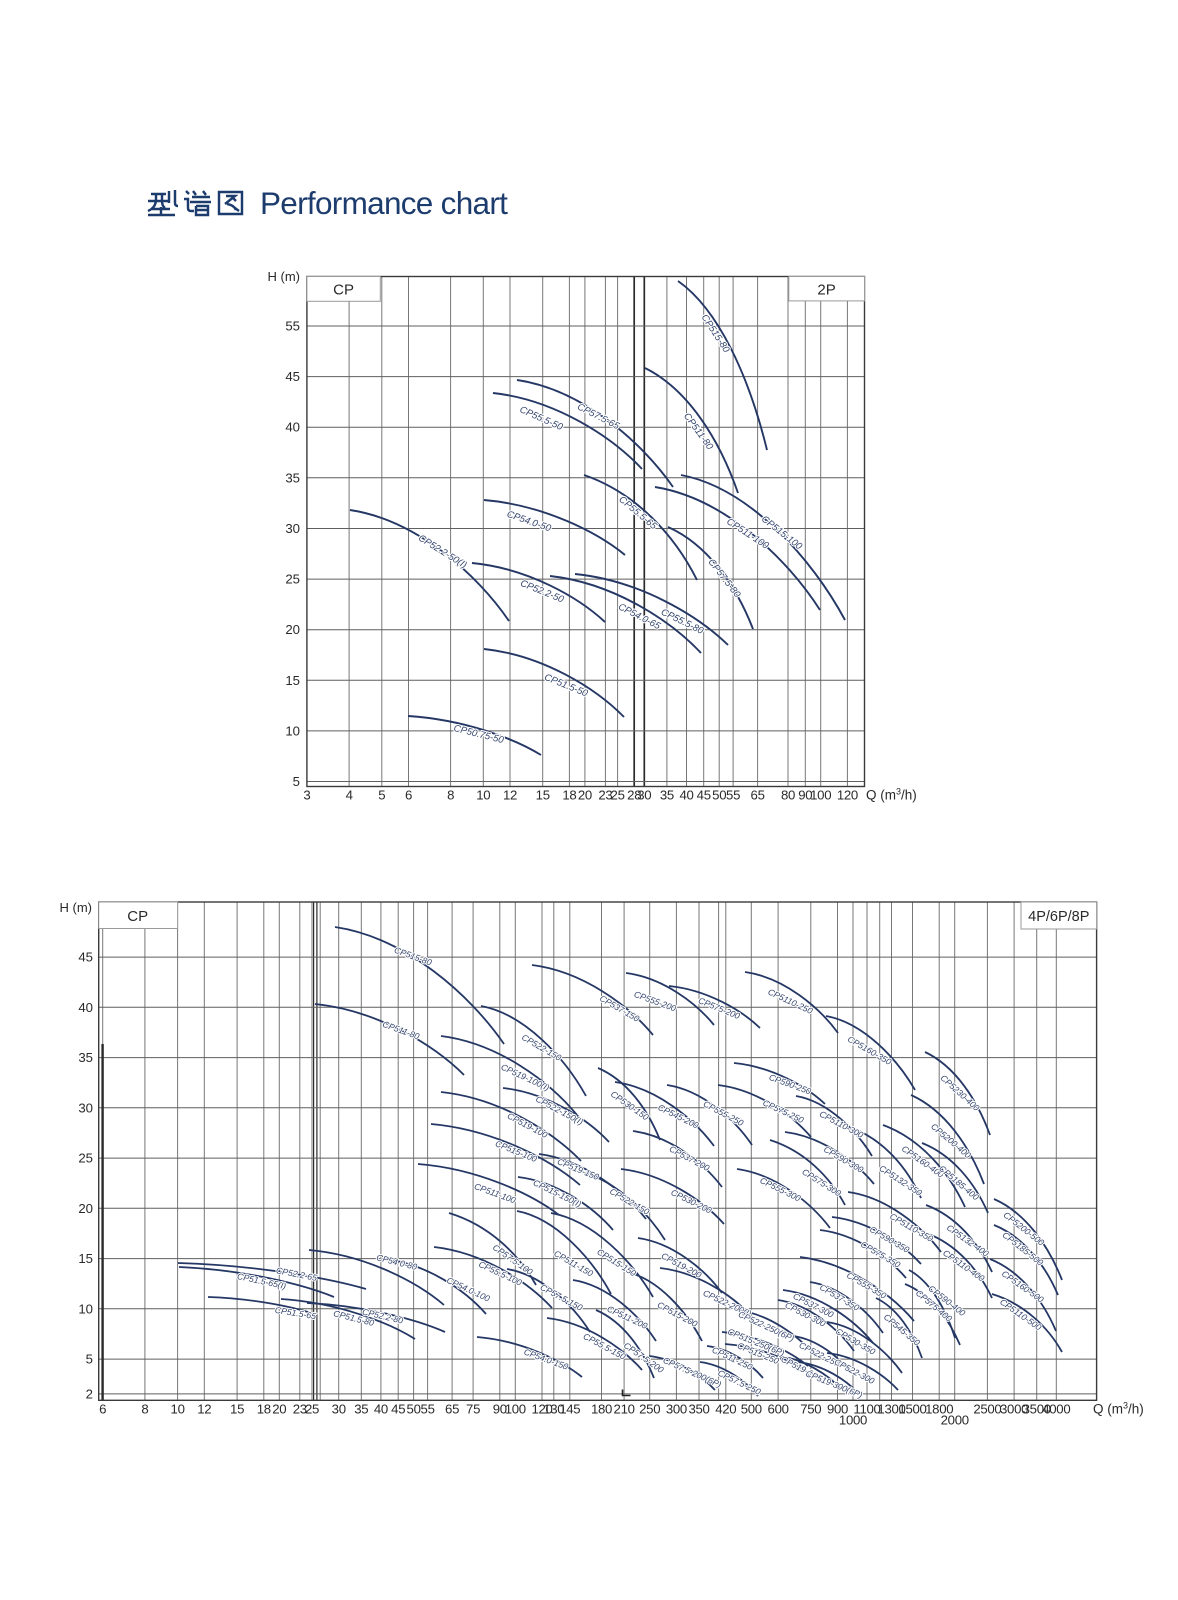 The height and width of the screenshot is (1600, 1178). I want to click on svg-text: 300, so click(676, 1409).